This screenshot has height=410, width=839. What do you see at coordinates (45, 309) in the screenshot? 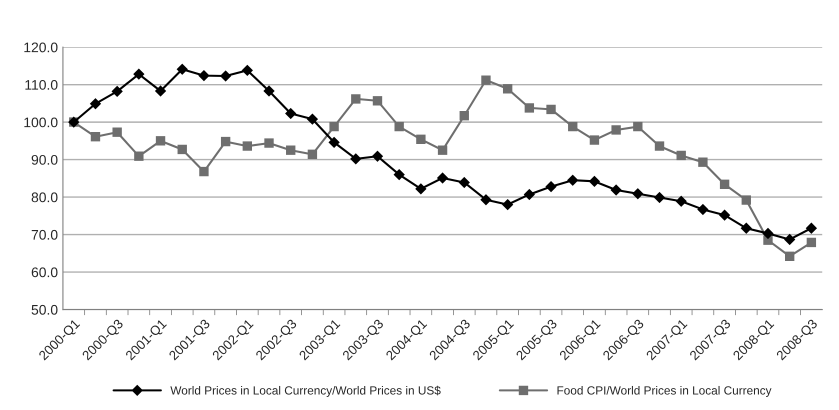
I see `y-tick-label: 50.0` at bounding box center [45, 309].